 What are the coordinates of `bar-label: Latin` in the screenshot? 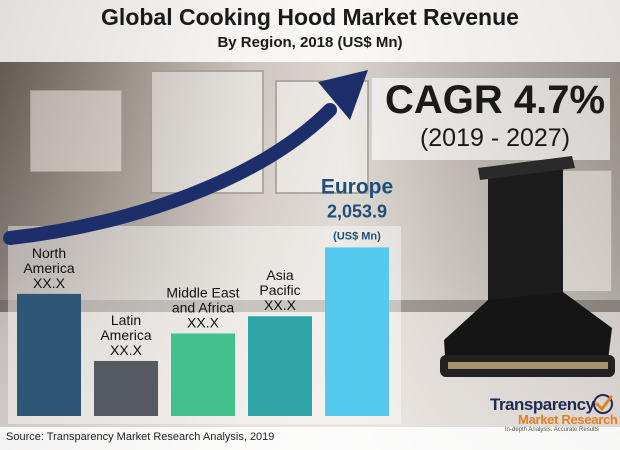 It's located at (126, 320).